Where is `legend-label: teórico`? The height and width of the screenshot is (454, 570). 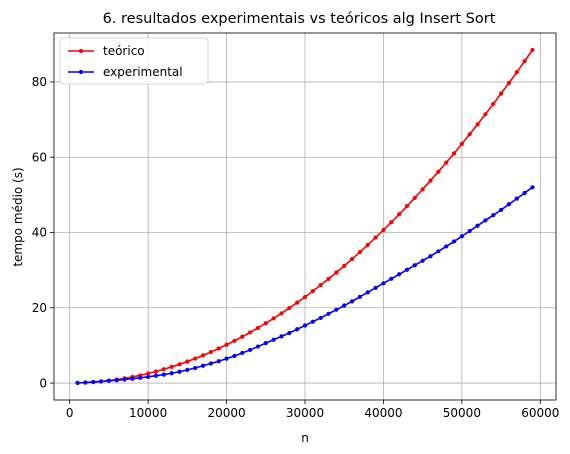
legend-label: teórico is located at coordinates (124, 51).